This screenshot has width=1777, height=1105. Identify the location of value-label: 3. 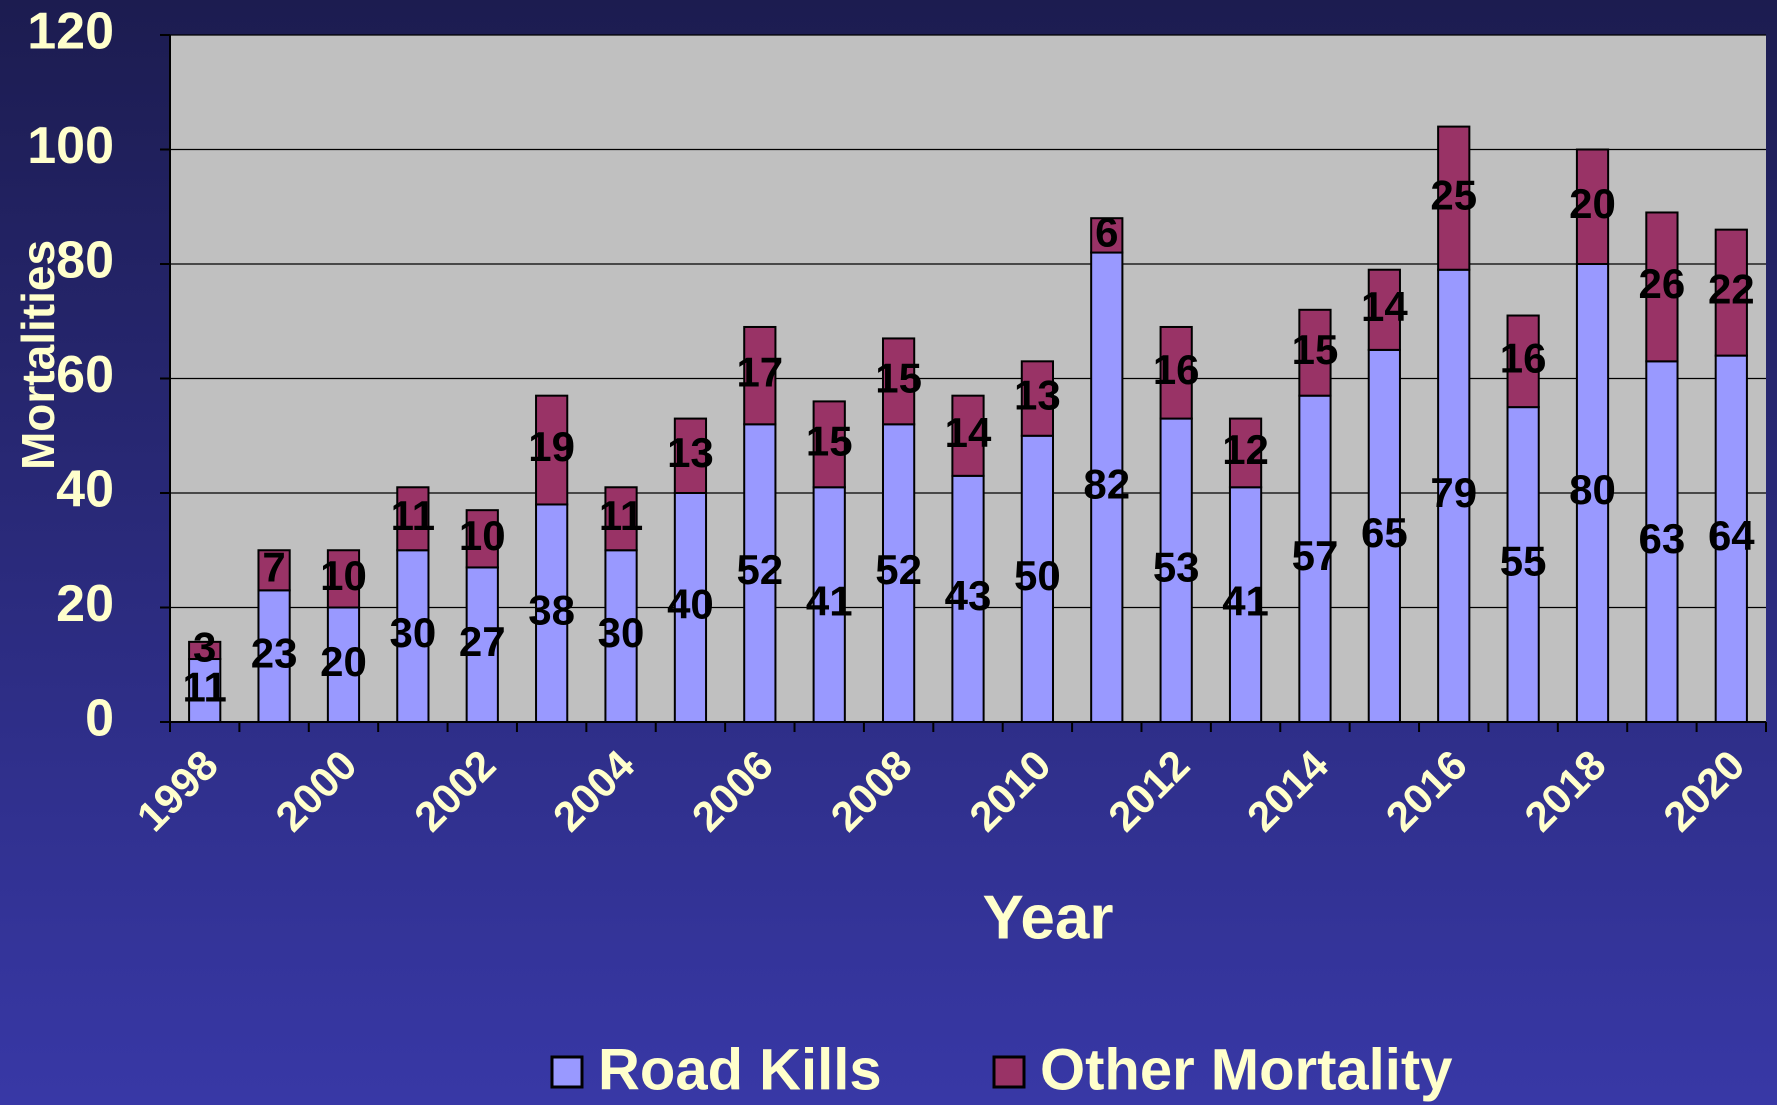
(204, 647).